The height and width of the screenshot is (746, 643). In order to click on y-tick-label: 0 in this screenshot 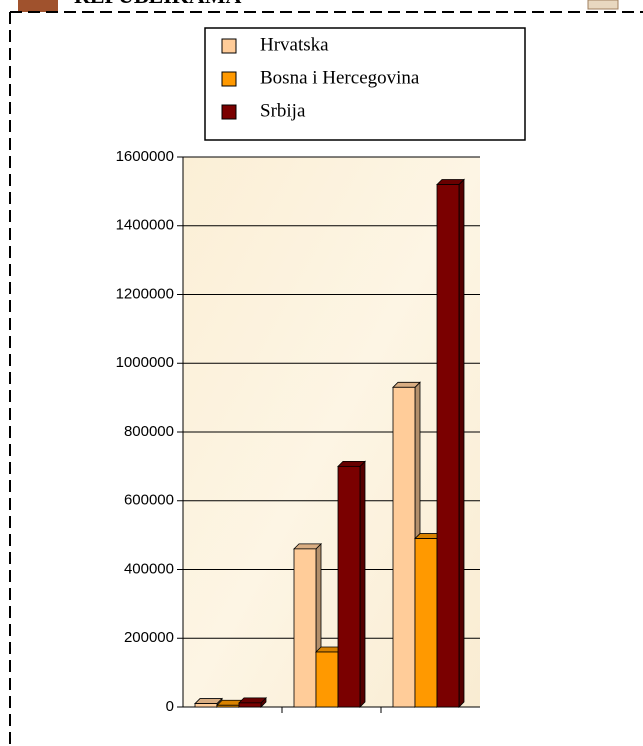, I will do `click(170, 706)`.